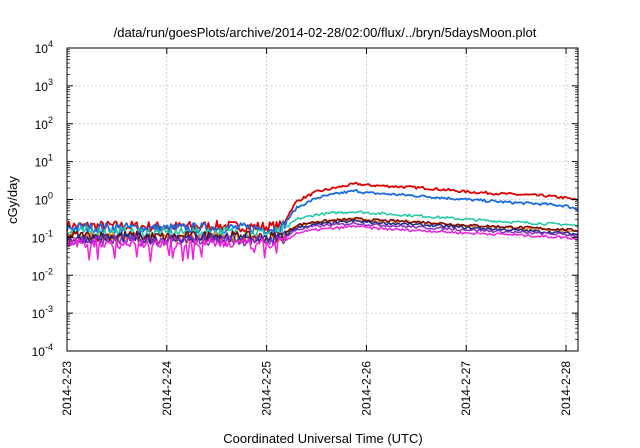  What do you see at coordinates (42, 350) in the screenshot?
I see `y-tick-label: 10⁻⁴` at bounding box center [42, 350].